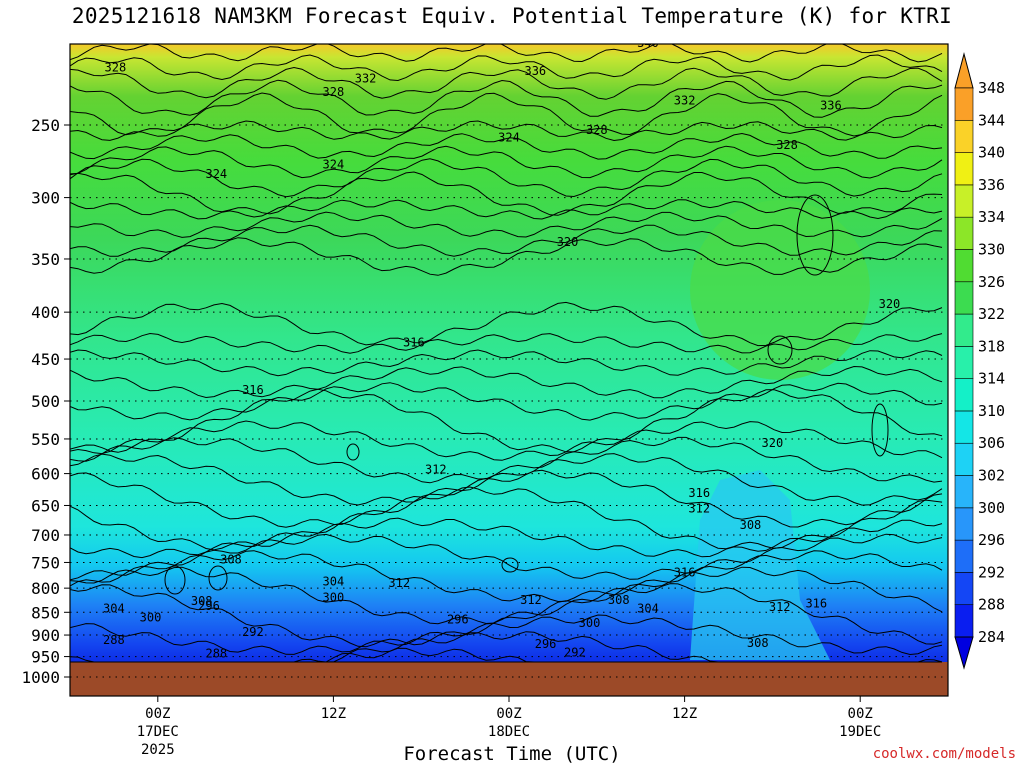  What do you see at coordinates (648, 43) in the screenshot?
I see `contour-label: 340` at bounding box center [648, 43].